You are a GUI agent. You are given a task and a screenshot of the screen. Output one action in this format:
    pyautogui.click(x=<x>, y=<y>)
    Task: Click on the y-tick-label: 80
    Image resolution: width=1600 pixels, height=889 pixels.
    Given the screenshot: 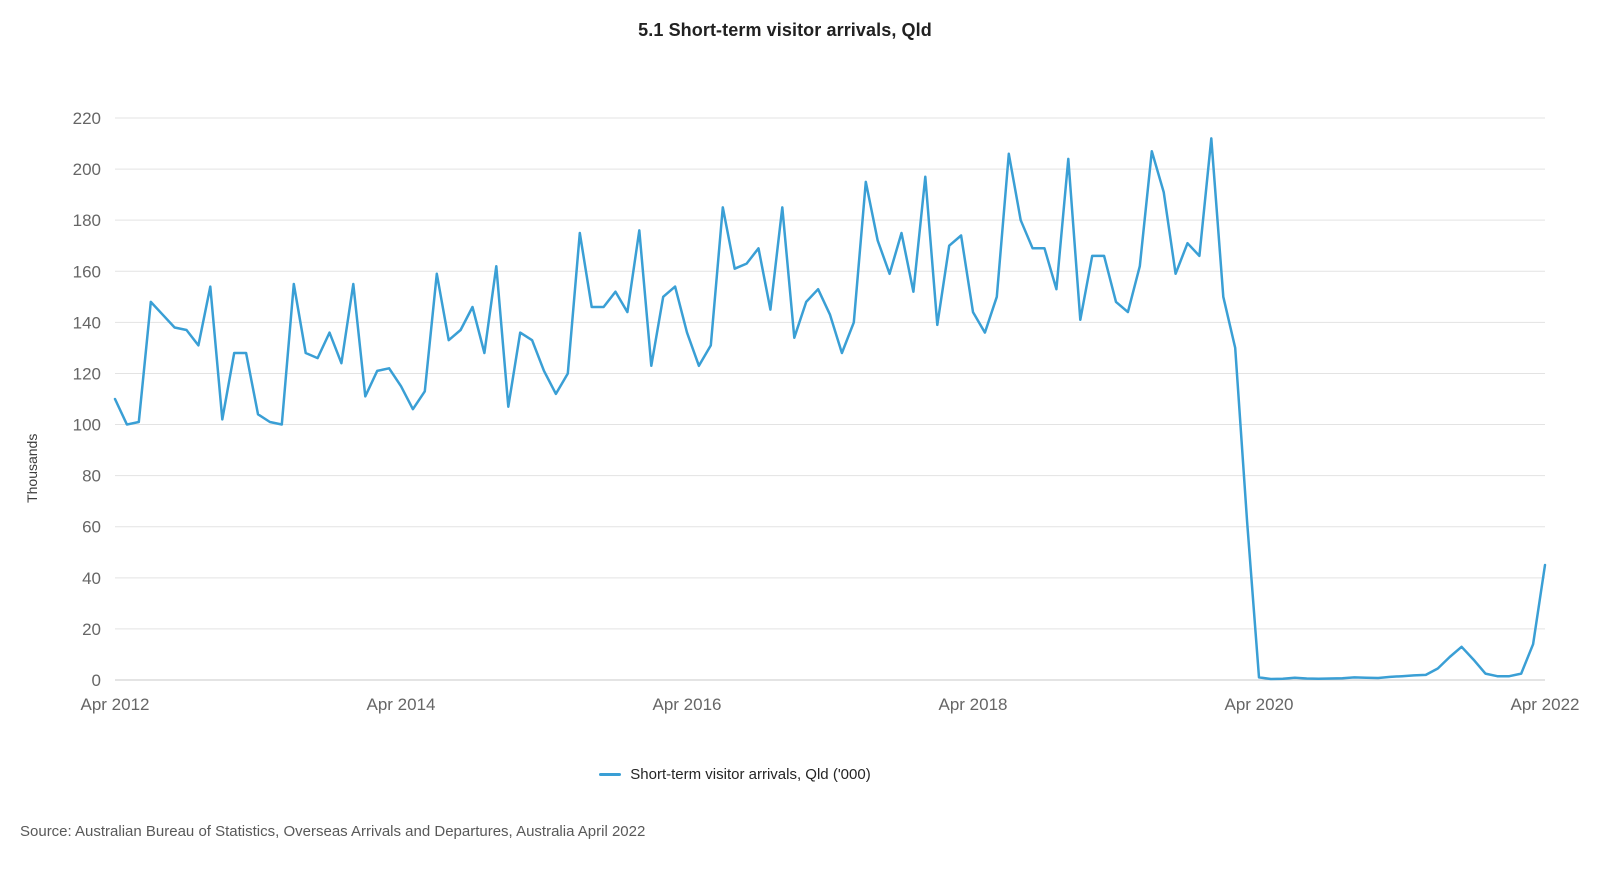 What is the action you would take?
    pyautogui.click(x=91, y=476)
    